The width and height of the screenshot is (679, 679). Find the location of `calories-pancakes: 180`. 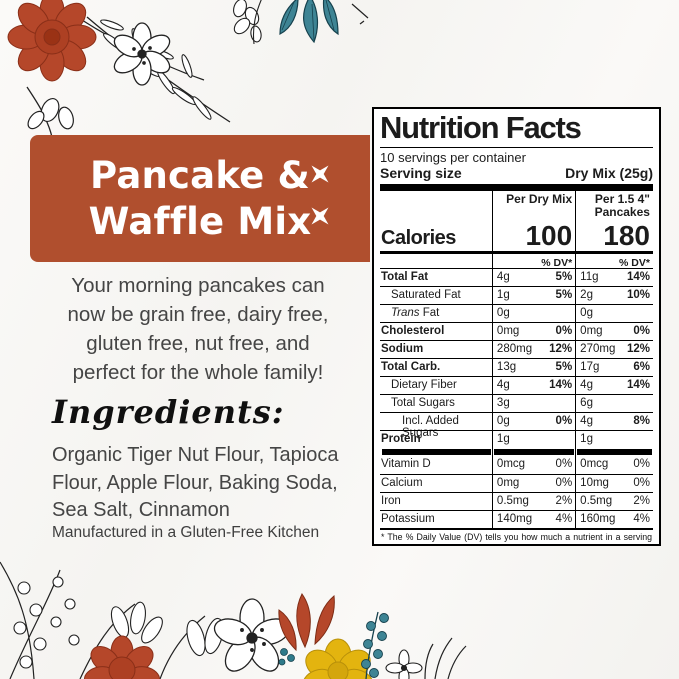

calories-pancakes: 180 is located at coordinates (614, 234).